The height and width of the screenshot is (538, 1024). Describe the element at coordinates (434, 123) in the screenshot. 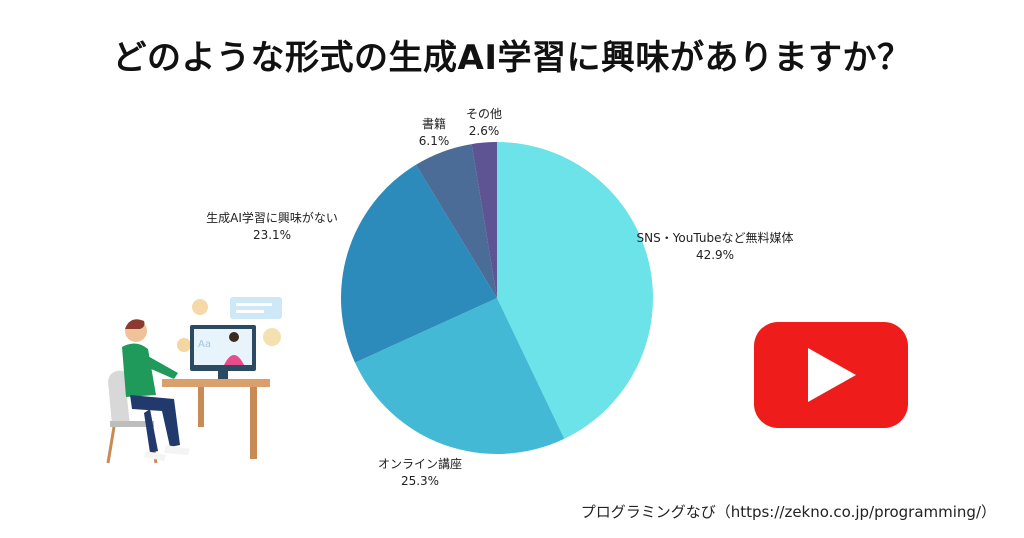

I see `slice-label-4: 書籍` at that location.